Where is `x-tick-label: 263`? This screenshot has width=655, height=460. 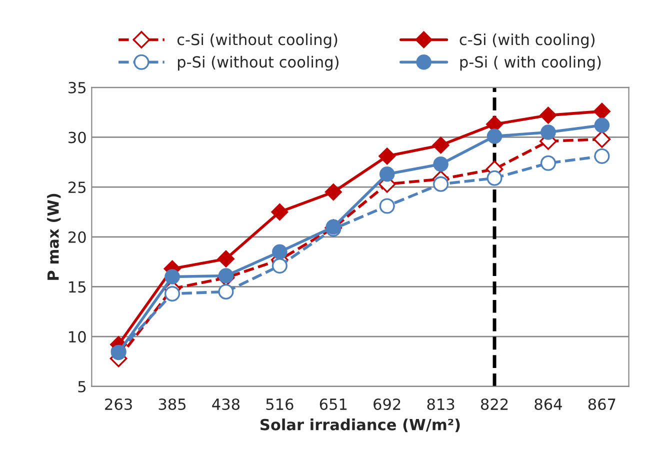 x-tick-label: 263 is located at coordinates (118, 404).